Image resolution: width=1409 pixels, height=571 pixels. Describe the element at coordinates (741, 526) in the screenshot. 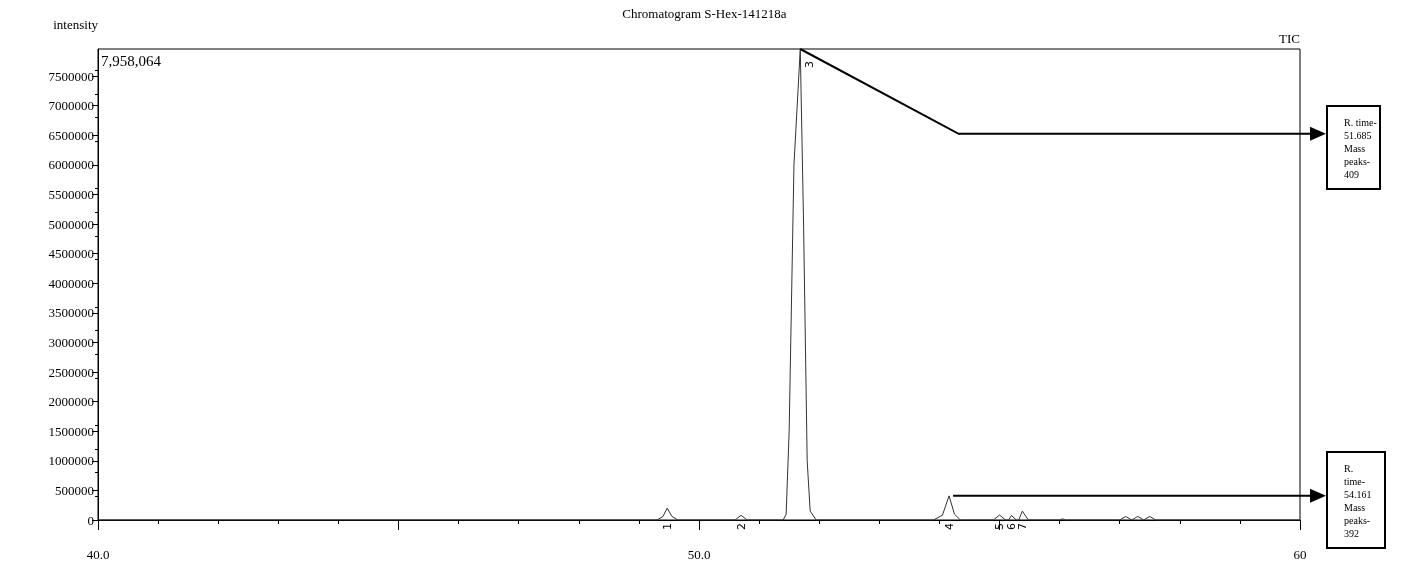

I see `annotation: 2` at that location.